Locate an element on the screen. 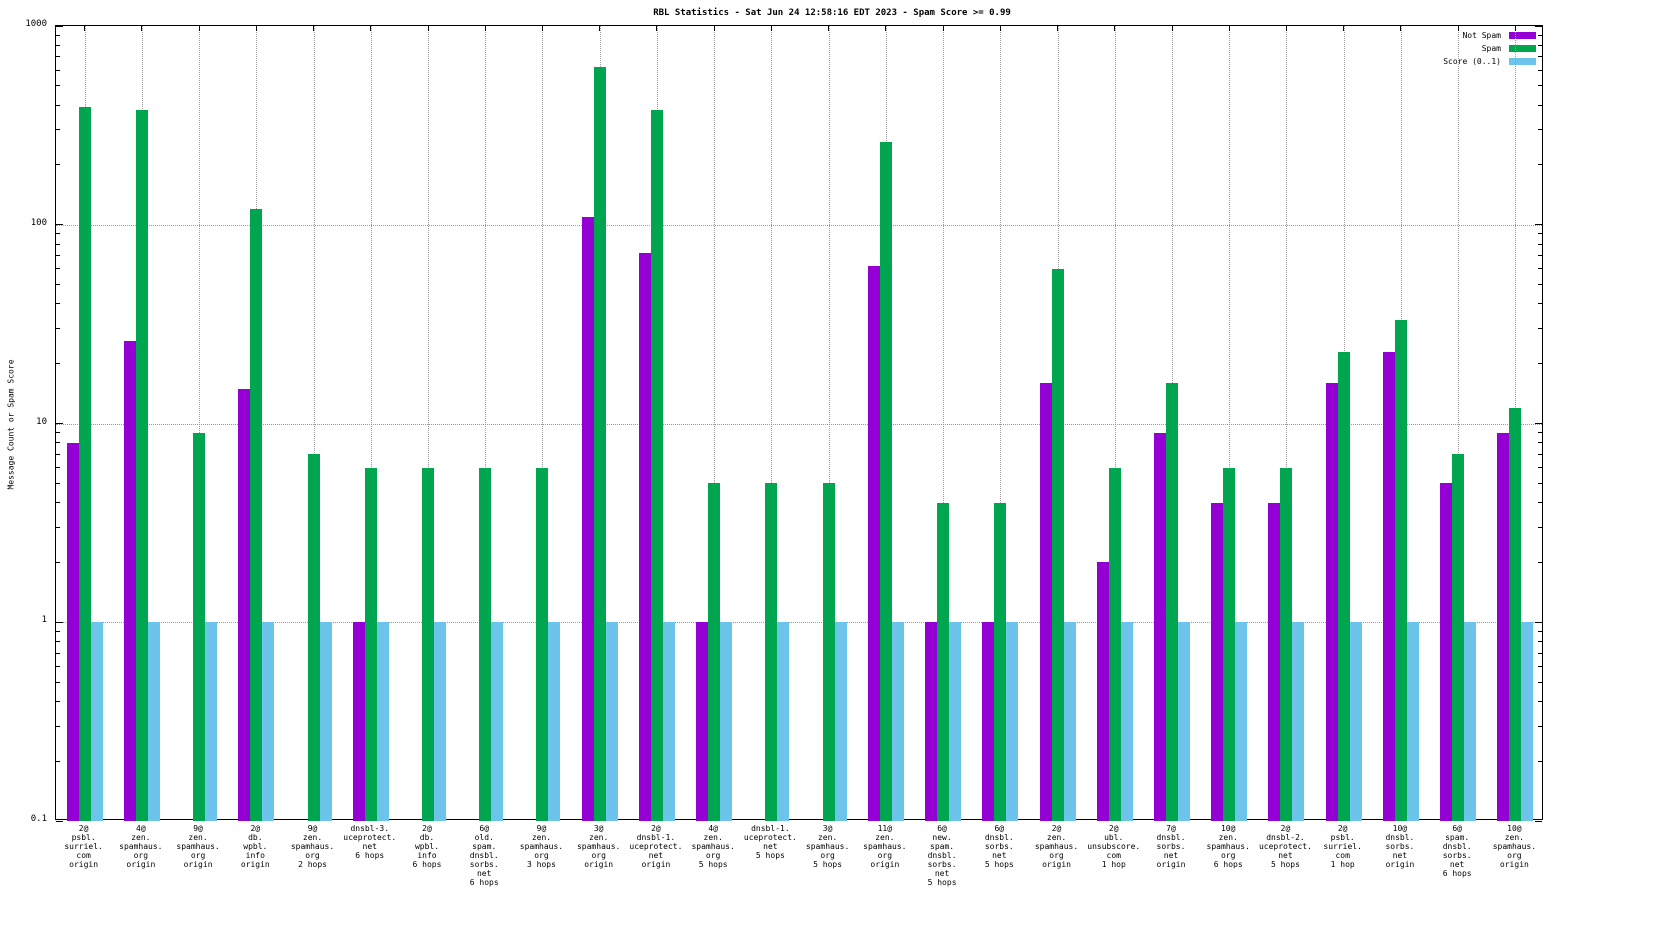  x-category-label-line: com is located at coordinates (1113, 855).